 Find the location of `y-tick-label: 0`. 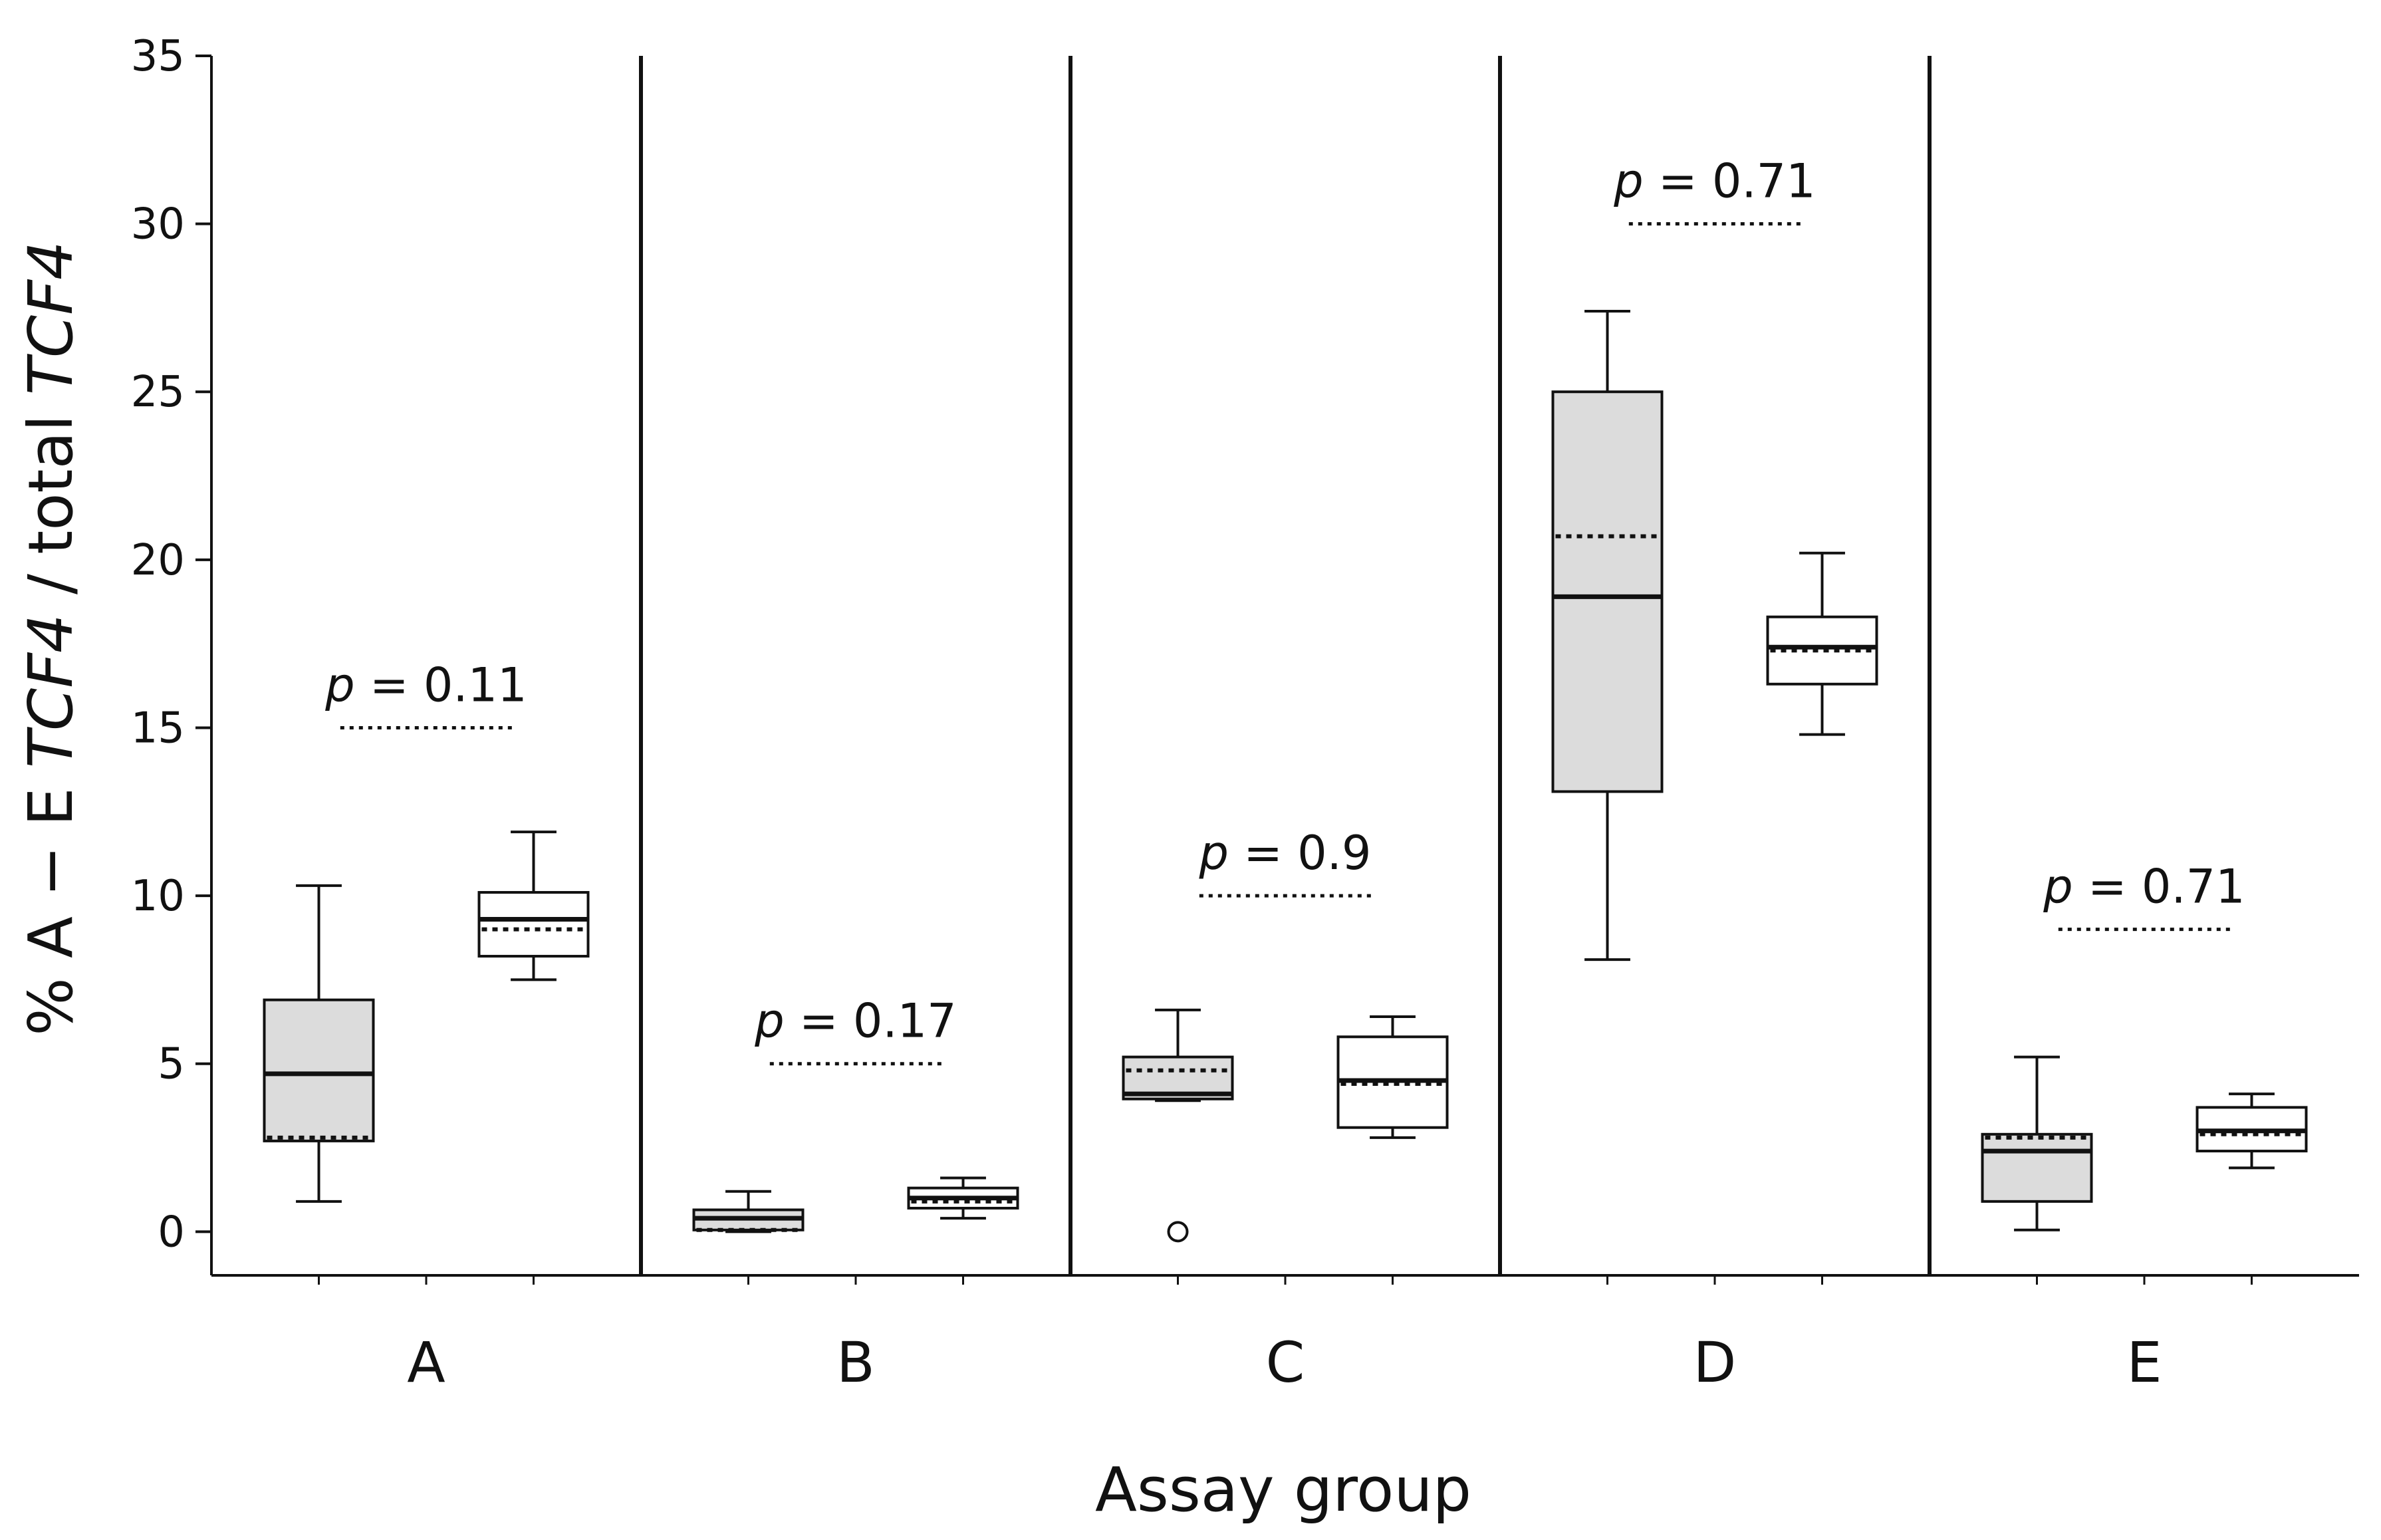

y-tick-label: 0 is located at coordinates (171, 1232).